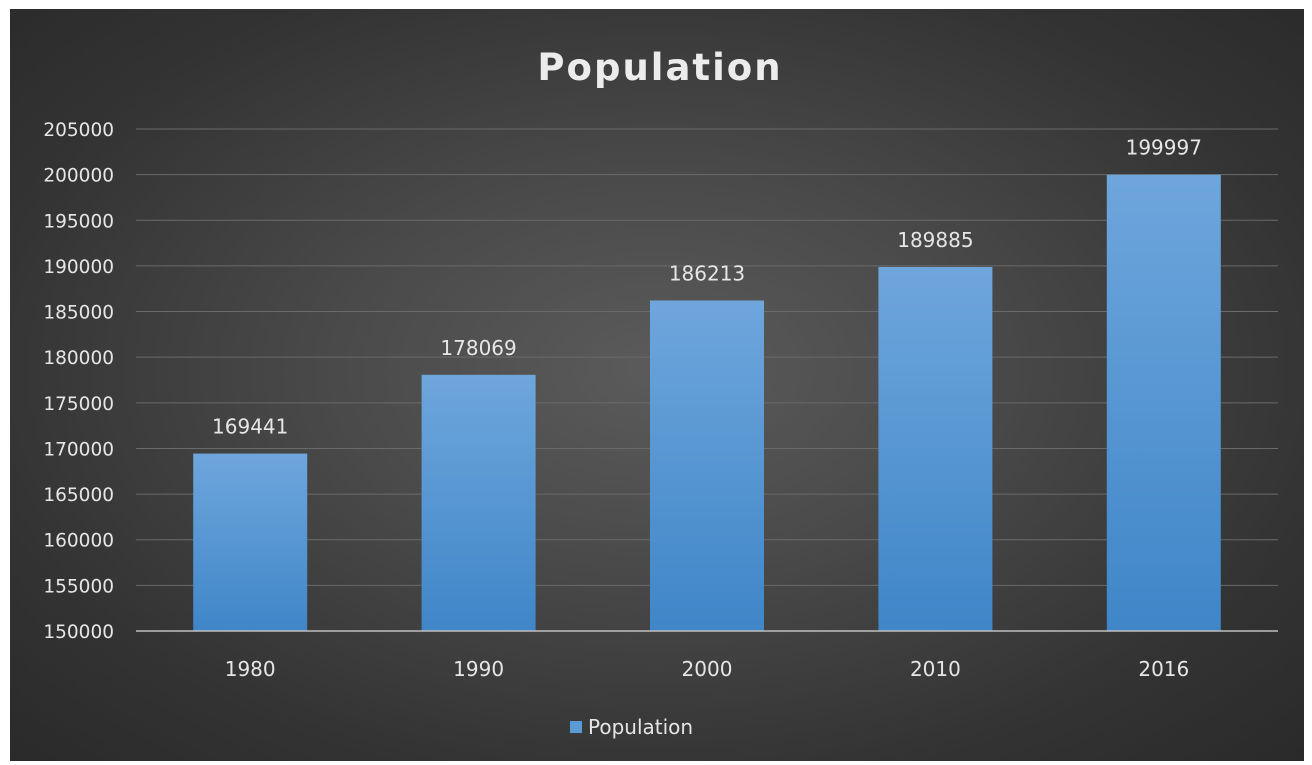 The image size is (1312, 765). I want to click on y-tick-label: 170000, so click(78, 449).